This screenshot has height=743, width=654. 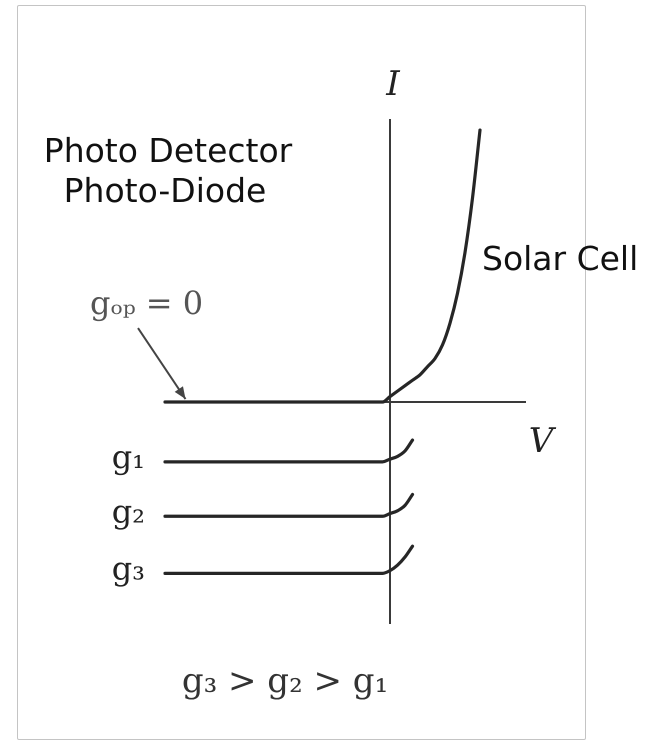 I want to click on series-label: g₃, so click(x=128, y=569).